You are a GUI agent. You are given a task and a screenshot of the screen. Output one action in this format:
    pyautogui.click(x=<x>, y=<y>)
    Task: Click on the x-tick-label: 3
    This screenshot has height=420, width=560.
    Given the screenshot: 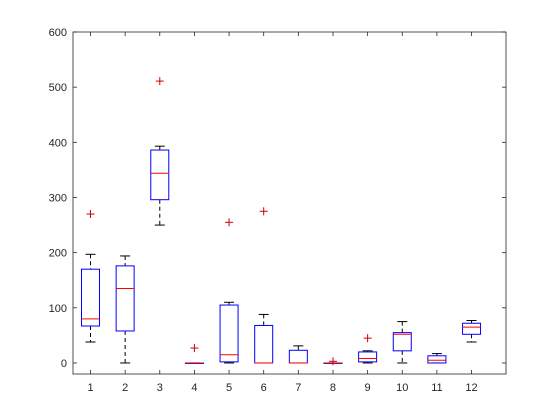 What is the action you would take?
    pyautogui.click(x=160, y=388)
    